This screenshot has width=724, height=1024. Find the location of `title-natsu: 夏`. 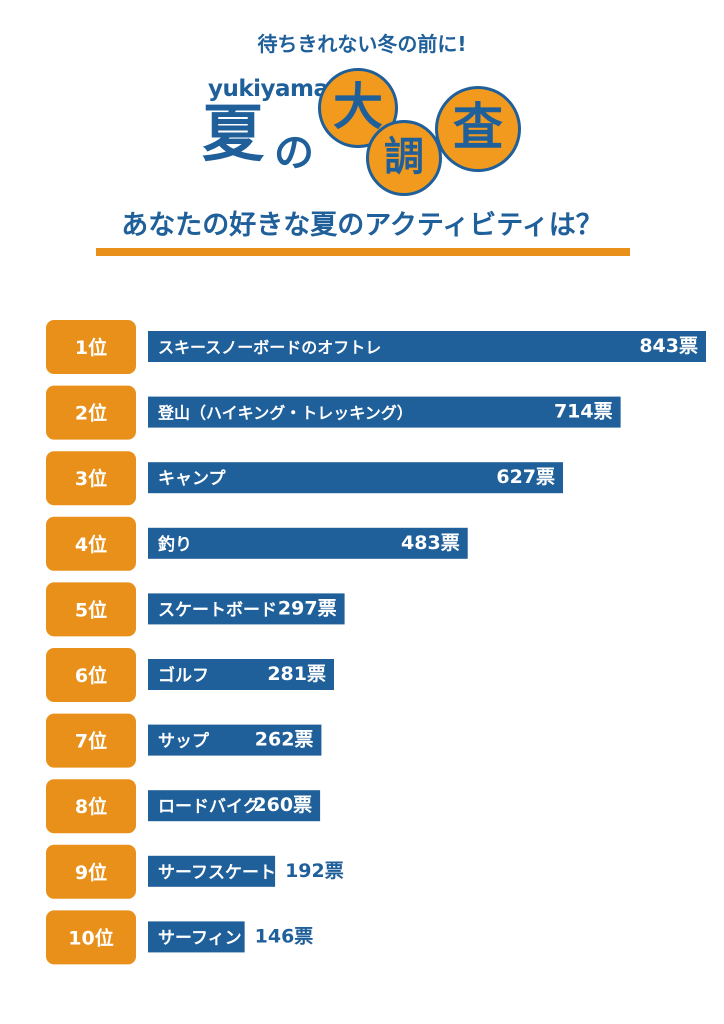

title-natsu: 夏 is located at coordinates (233, 133).